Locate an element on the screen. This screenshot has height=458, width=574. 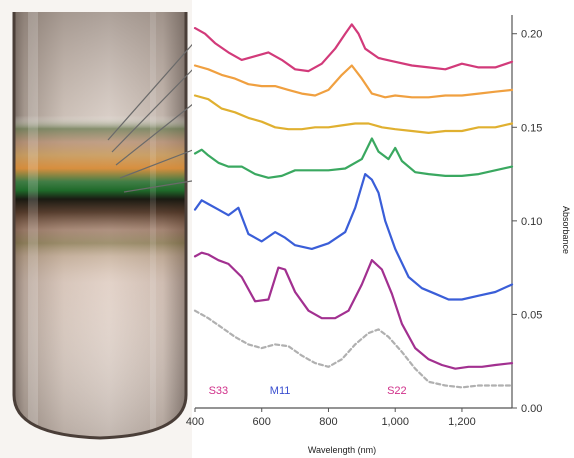
x-tick-label: 1,000 is located at coordinates (395, 422).